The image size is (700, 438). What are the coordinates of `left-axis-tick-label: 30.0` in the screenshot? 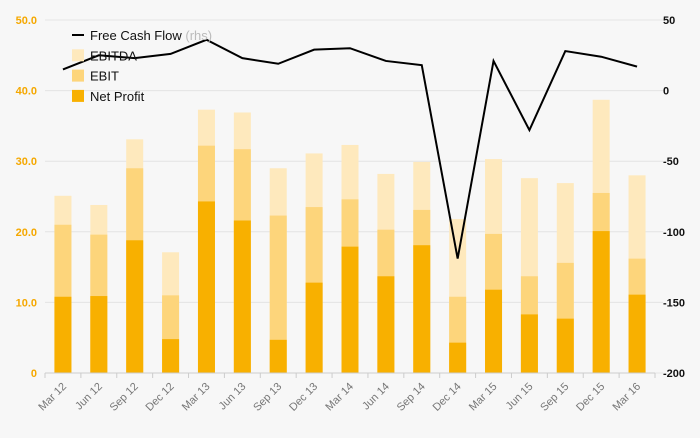 It's located at (26, 162).